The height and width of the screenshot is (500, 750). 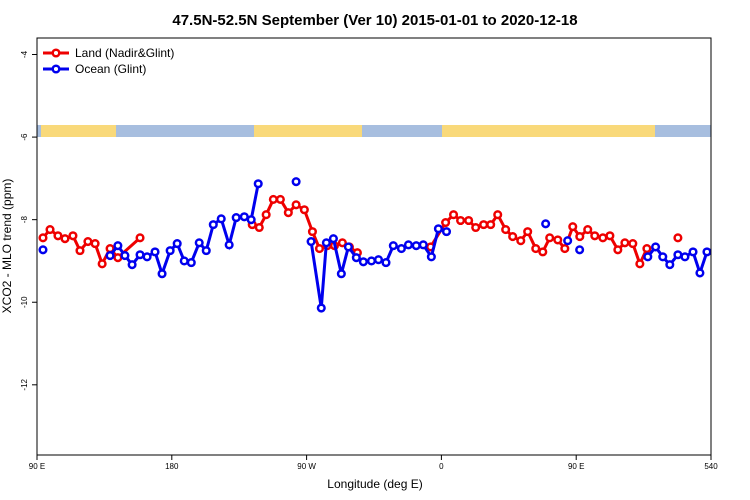 What do you see at coordinates (306, 466) in the screenshot?
I see `x-tick-label: 90 W` at bounding box center [306, 466].